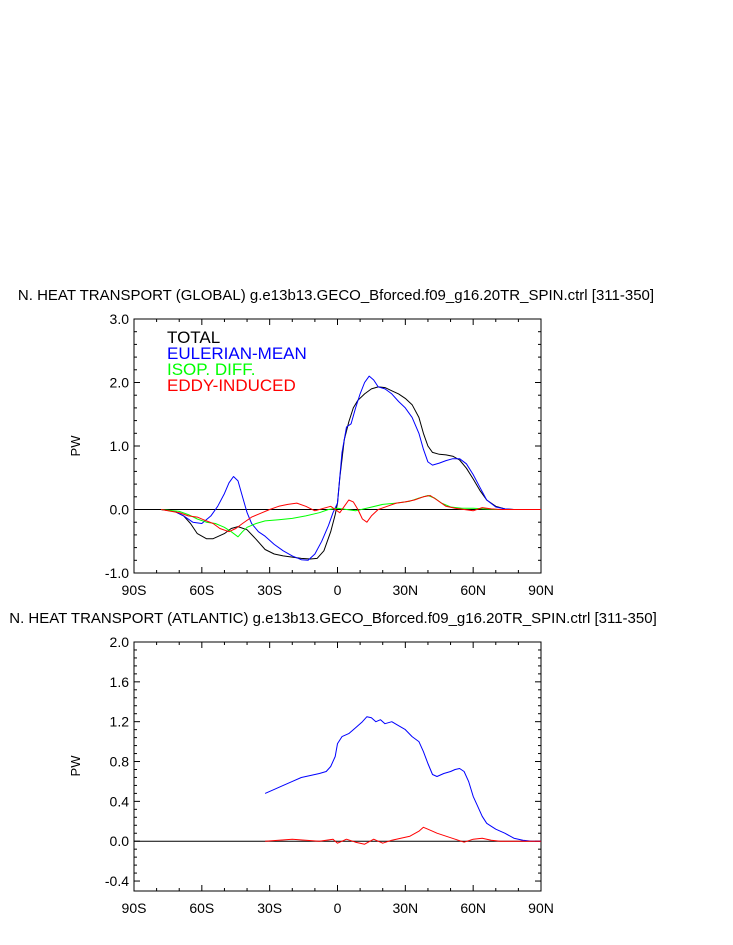 The width and height of the screenshot is (733, 945). I want to click on global-ytick-label: -1.0, so click(117, 573).